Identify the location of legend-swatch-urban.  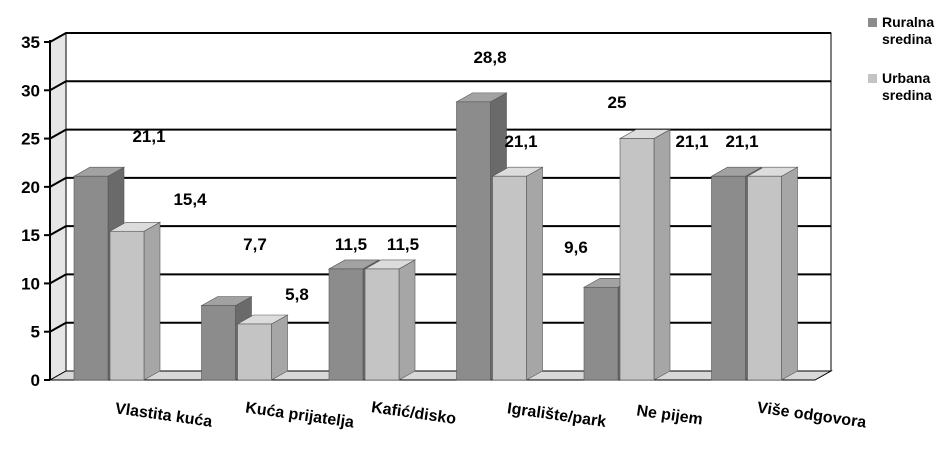
(872, 78).